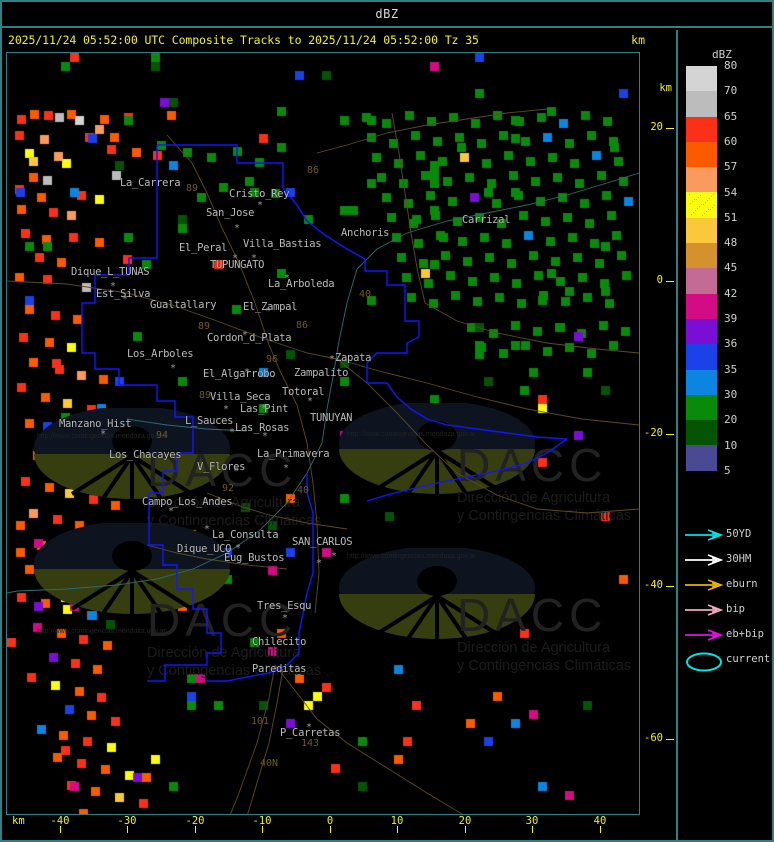 The height and width of the screenshot is (842, 774). What do you see at coordinates (387, 14) in the screenshot?
I see `window-title: dBZ` at bounding box center [387, 14].